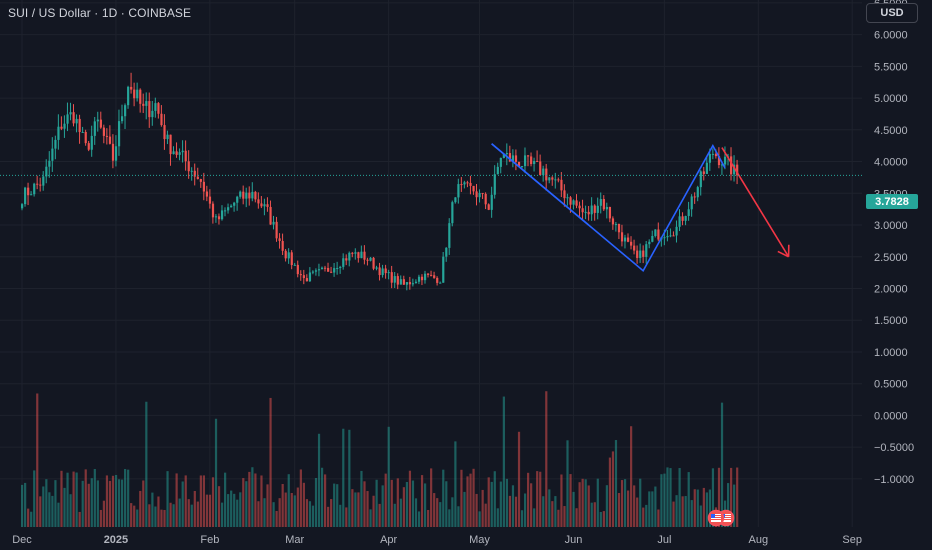 This screenshot has width=932, height=550. I want to click on price-tick-label: −1.0000, so click(894, 480).